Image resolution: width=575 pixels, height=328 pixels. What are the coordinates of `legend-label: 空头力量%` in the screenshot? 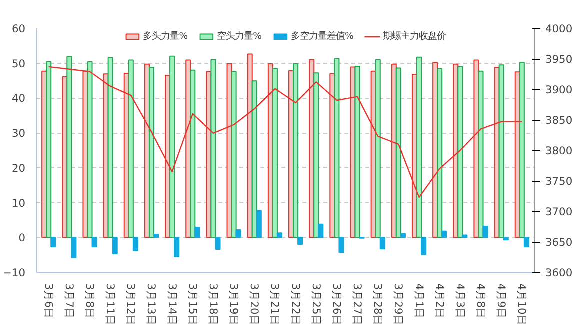 It's located at (239, 36).